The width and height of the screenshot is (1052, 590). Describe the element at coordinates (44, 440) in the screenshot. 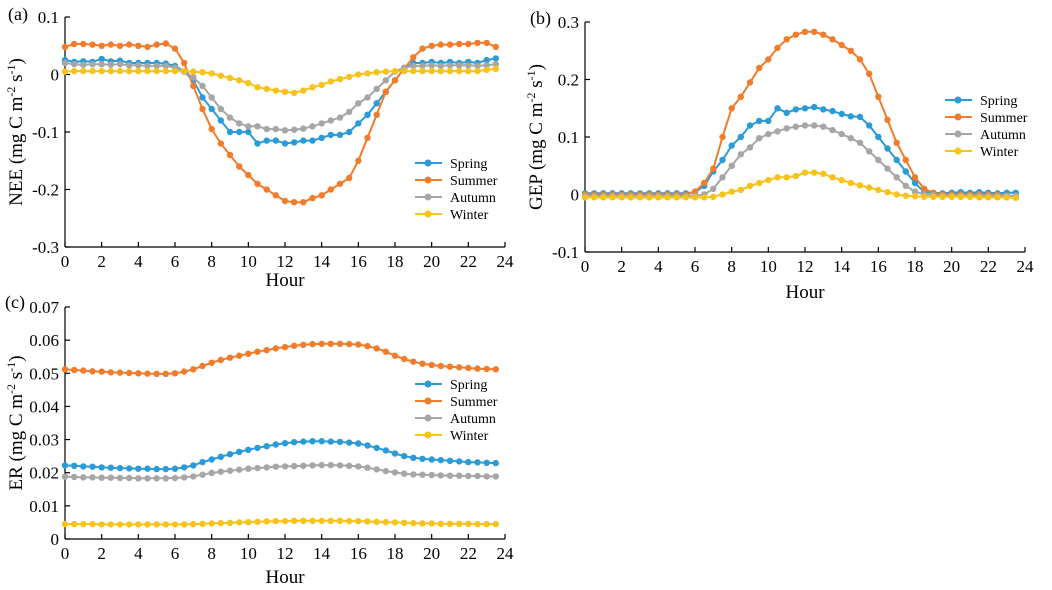

I see `y-tick-label: 0.03` at that location.